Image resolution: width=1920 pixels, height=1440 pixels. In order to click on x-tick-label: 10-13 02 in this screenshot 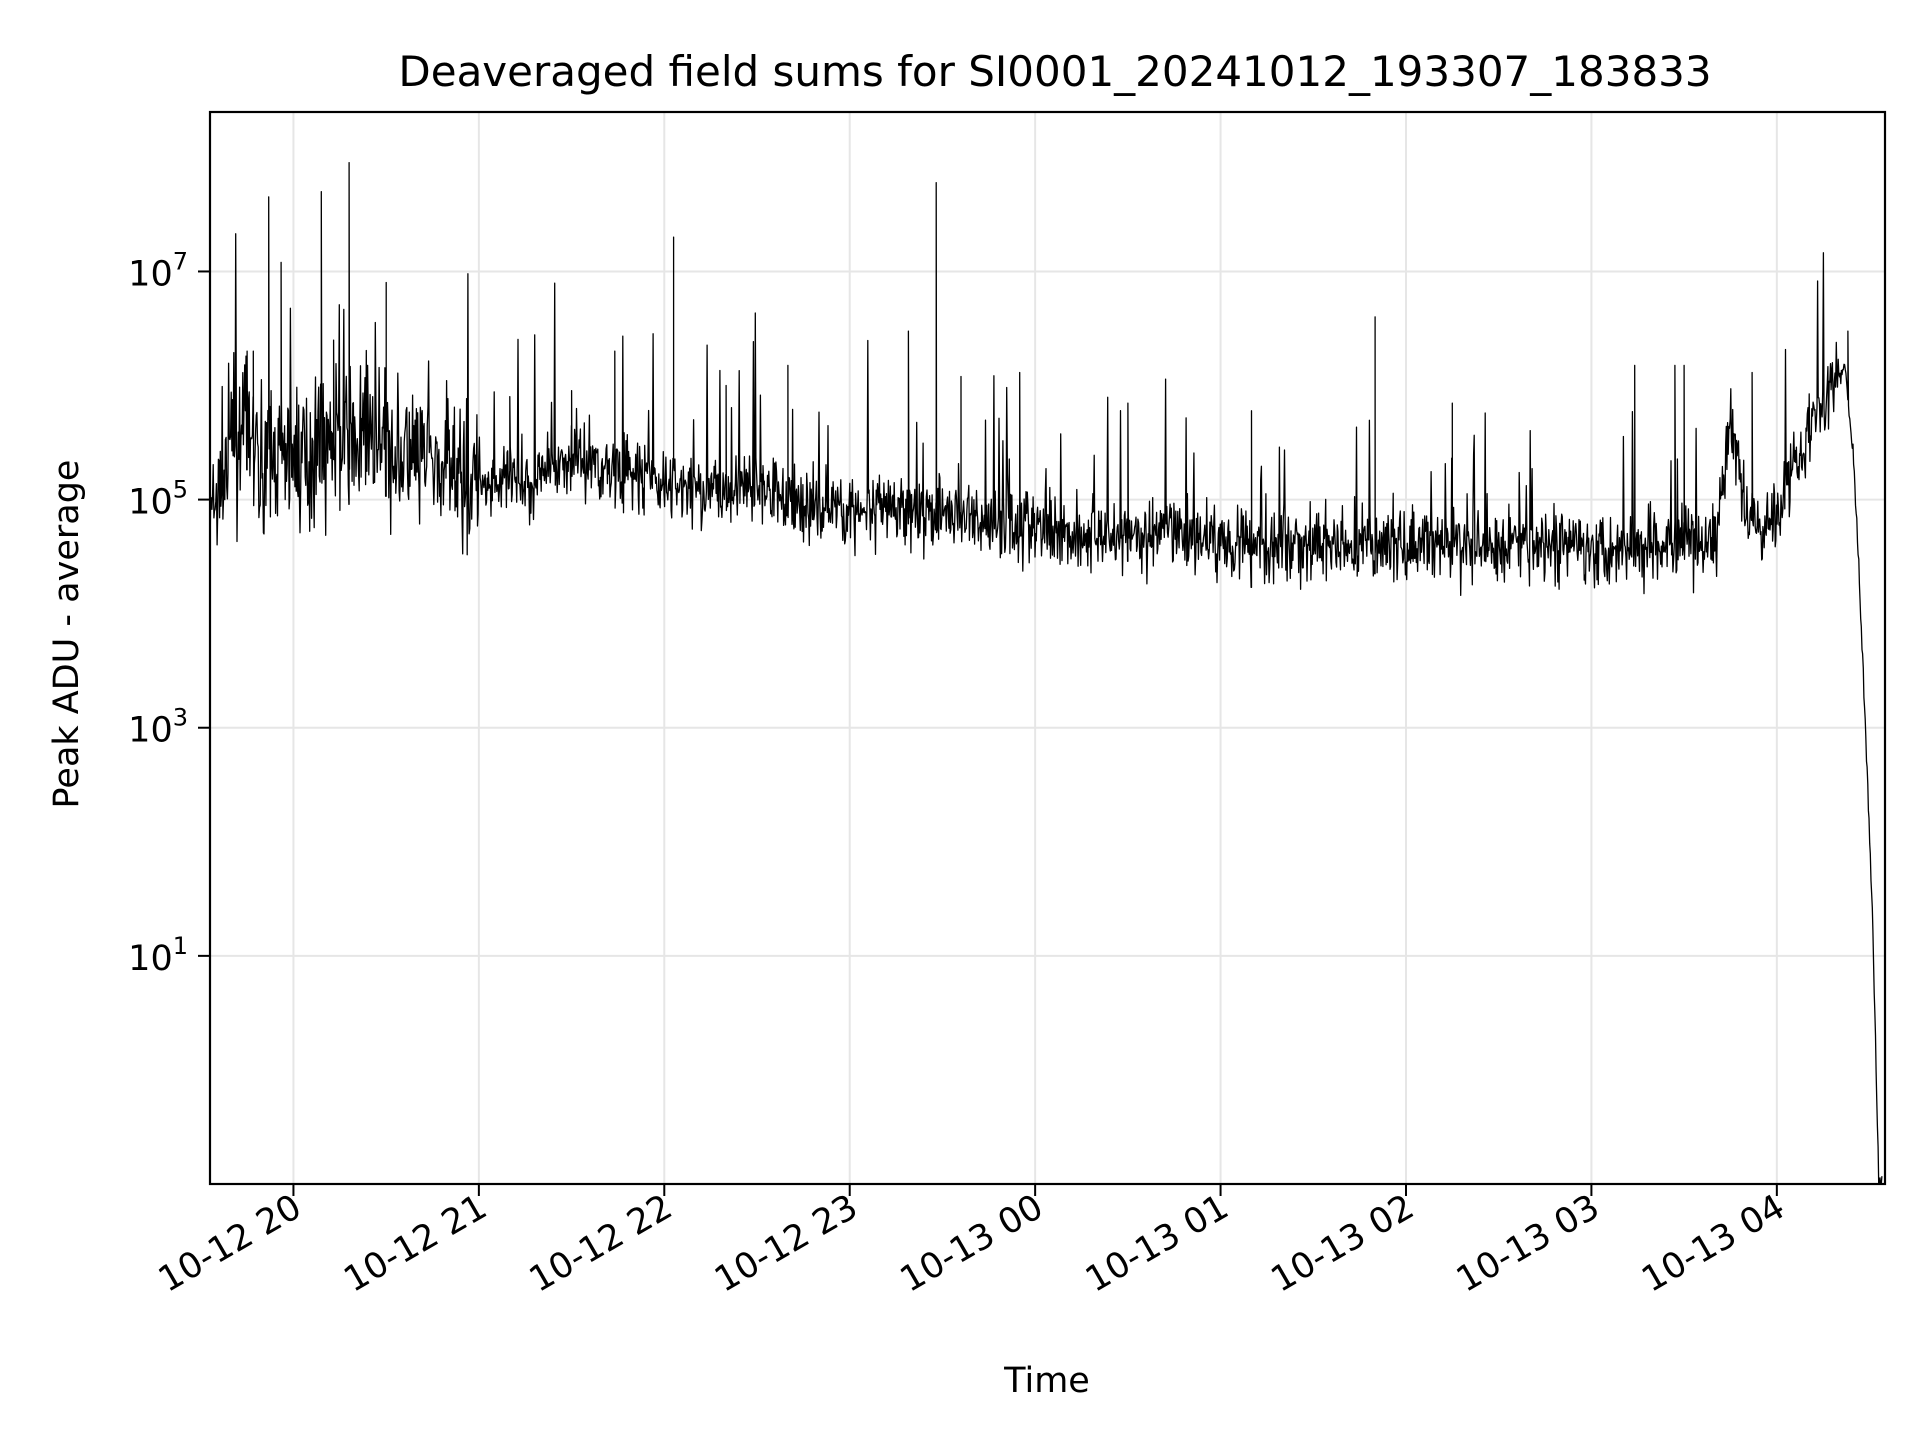, I will do `click(1343, 1243)`.